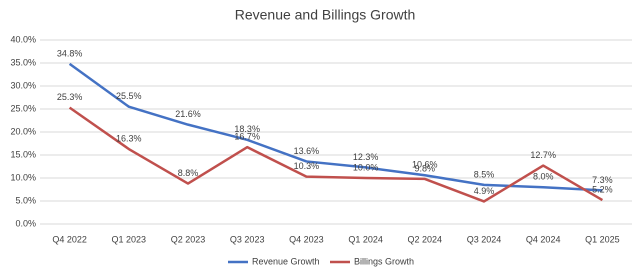  Describe the element at coordinates (69, 239) in the screenshot. I see `x-tick-label: Q4 2022` at that location.